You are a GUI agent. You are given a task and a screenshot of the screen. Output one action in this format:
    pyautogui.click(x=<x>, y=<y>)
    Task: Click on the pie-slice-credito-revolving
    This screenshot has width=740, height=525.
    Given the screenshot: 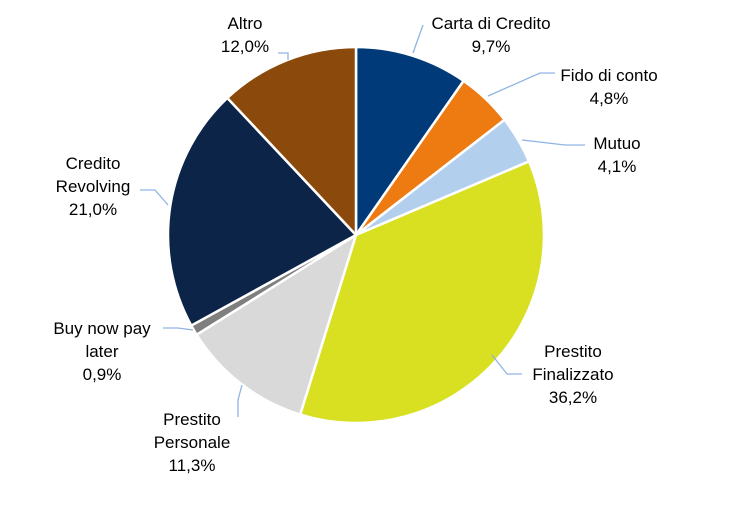 What is the action you would take?
    pyautogui.click(x=262, y=211)
    